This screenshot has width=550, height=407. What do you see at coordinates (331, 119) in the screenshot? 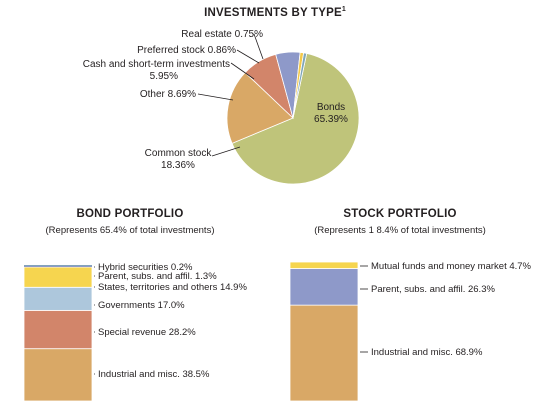
I see `pie-label-bonds-val: 65.39%` at bounding box center [331, 119].